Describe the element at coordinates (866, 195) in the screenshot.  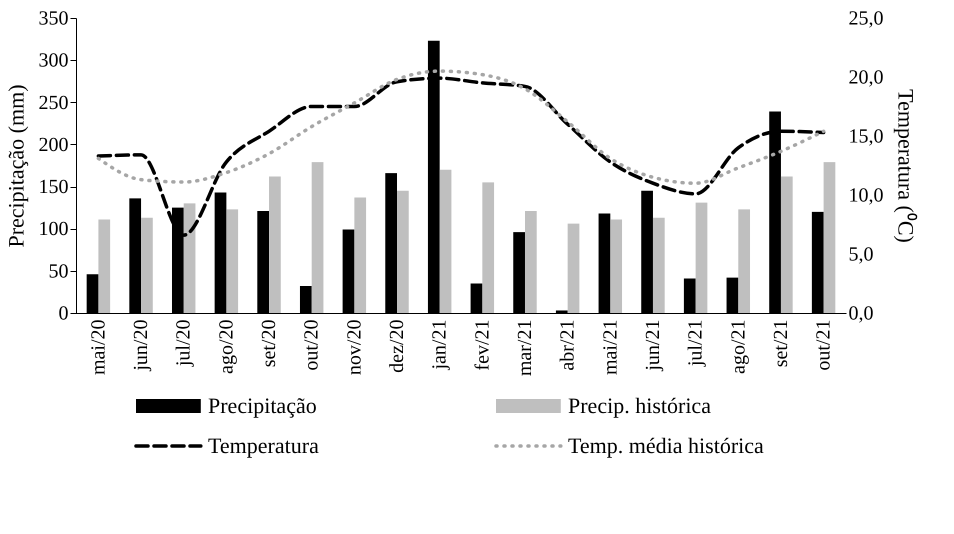
I see `y2-tick-label: 10,0` at that location.